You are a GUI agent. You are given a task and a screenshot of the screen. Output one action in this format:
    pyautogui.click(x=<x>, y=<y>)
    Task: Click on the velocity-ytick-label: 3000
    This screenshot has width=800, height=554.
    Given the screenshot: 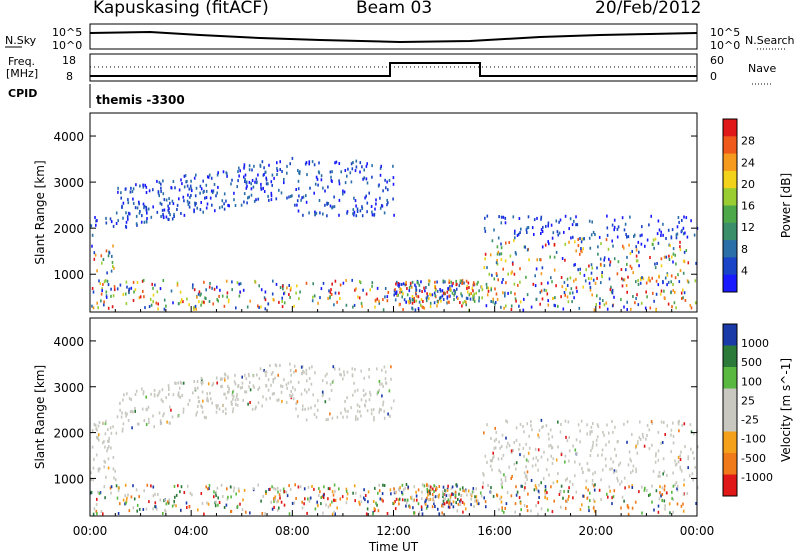 What is the action you would take?
    pyautogui.click(x=68, y=388)
    